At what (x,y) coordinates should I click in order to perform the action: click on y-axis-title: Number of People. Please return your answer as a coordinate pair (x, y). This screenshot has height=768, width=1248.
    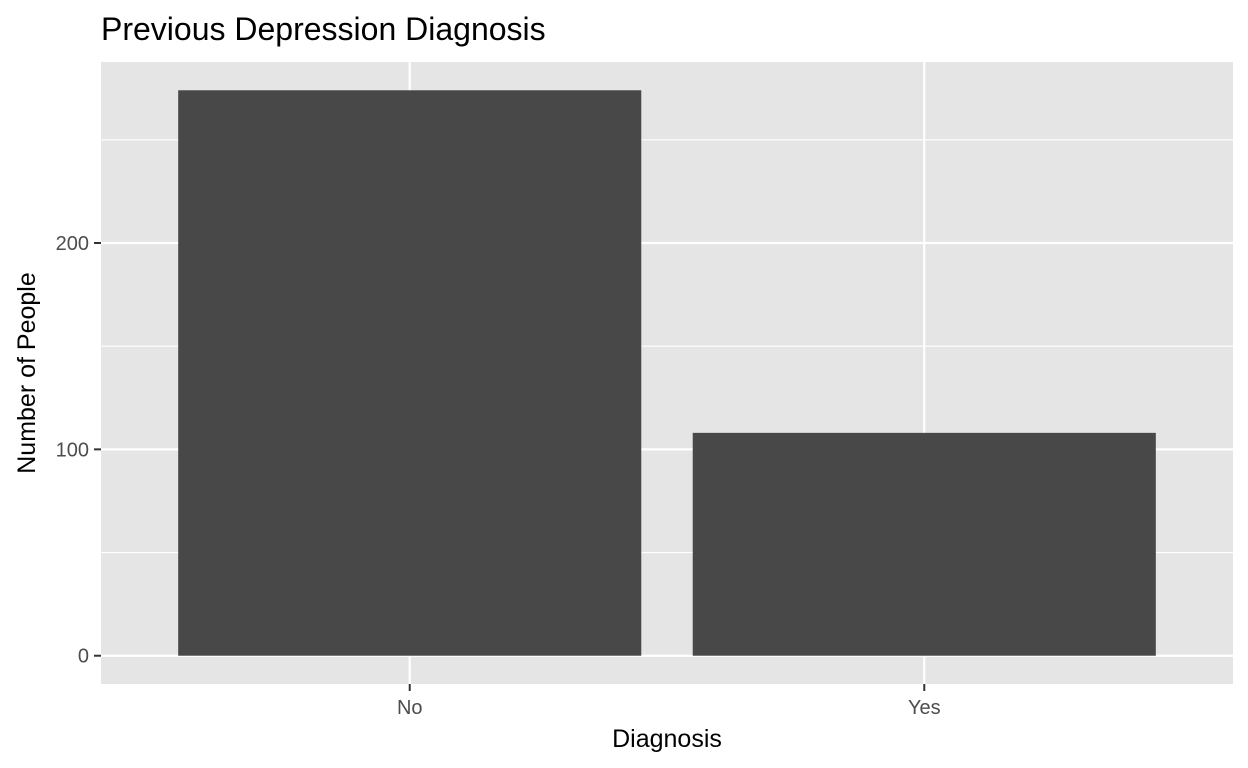
    Looking at the image, I should click on (27, 373).